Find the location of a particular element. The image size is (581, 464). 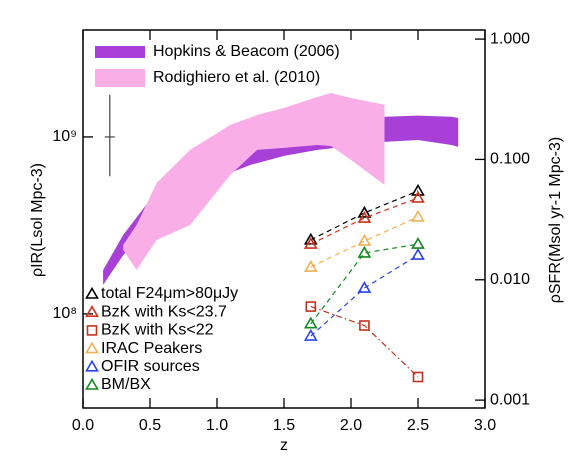

x-tick-label: 3.0 is located at coordinates (485, 425).